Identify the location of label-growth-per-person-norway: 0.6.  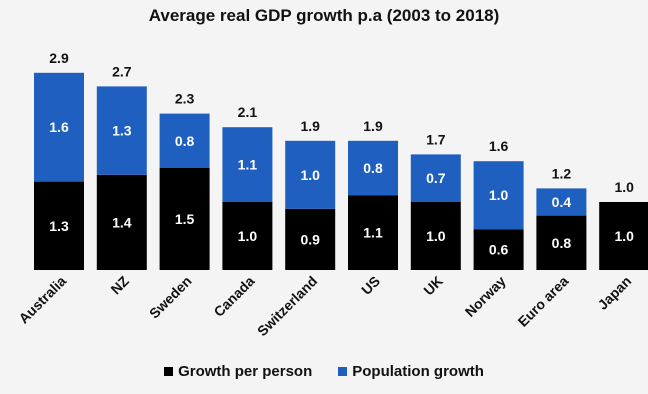
(499, 250).